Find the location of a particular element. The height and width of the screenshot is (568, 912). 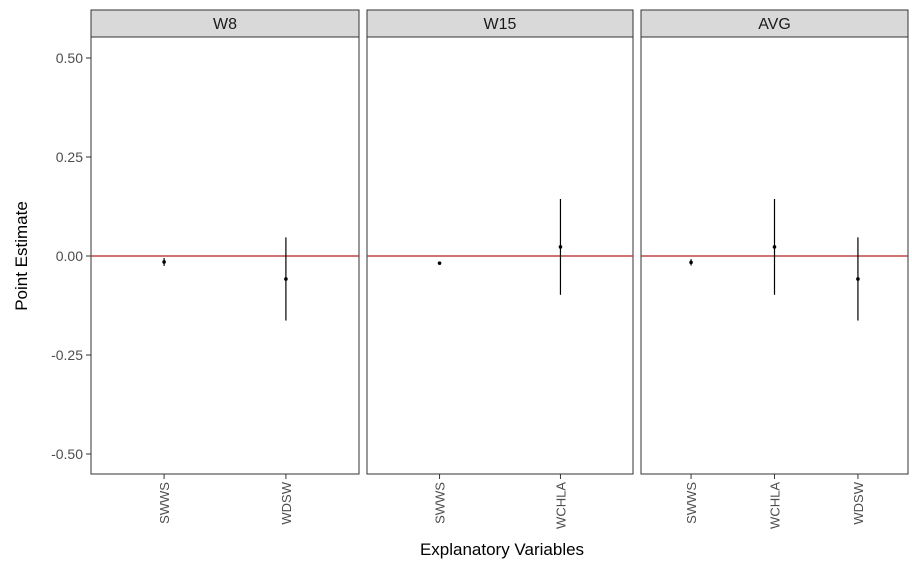

y-tick-label: 0.25 is located at coordinates (69, 157).